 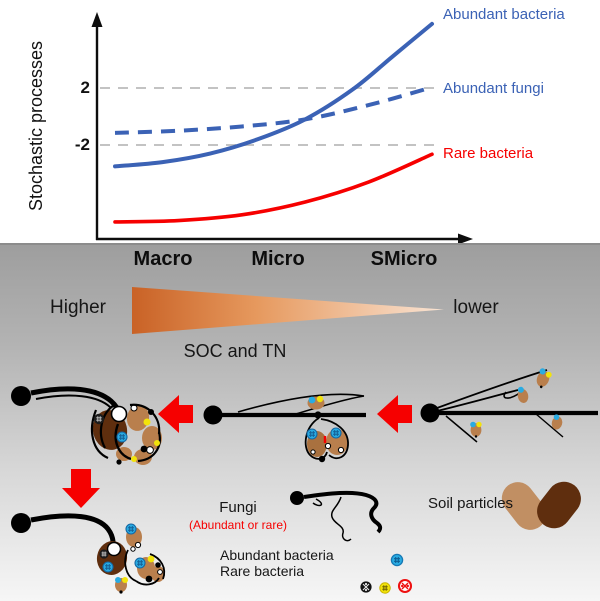 What do you see at coordinates (88, 553) in the screenshot?
I see `broken-aggregate-illustration` at bounding box center [88, 553].